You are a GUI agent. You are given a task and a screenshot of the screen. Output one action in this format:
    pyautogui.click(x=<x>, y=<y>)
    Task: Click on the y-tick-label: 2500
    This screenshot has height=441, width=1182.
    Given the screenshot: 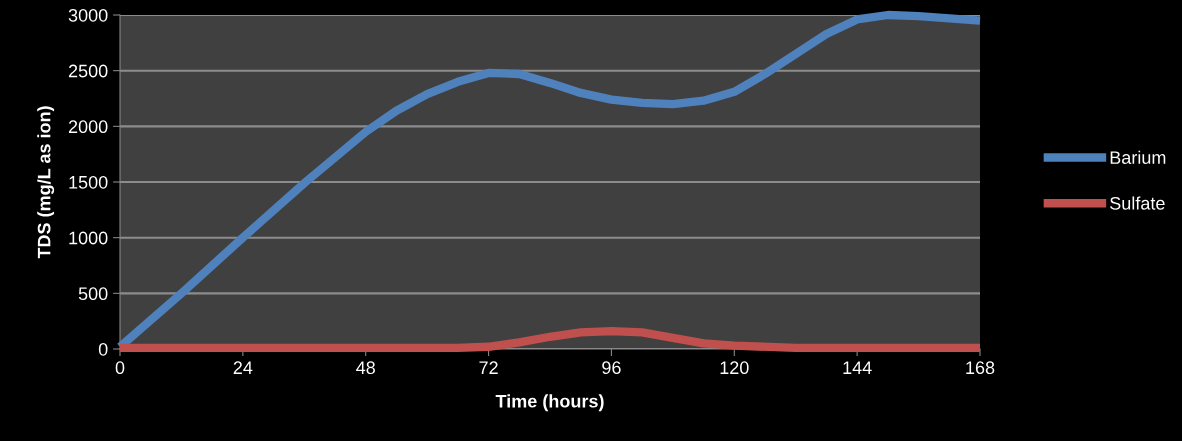 What is the action you would take?
    pyautogui.click(x=88, y=71)
    